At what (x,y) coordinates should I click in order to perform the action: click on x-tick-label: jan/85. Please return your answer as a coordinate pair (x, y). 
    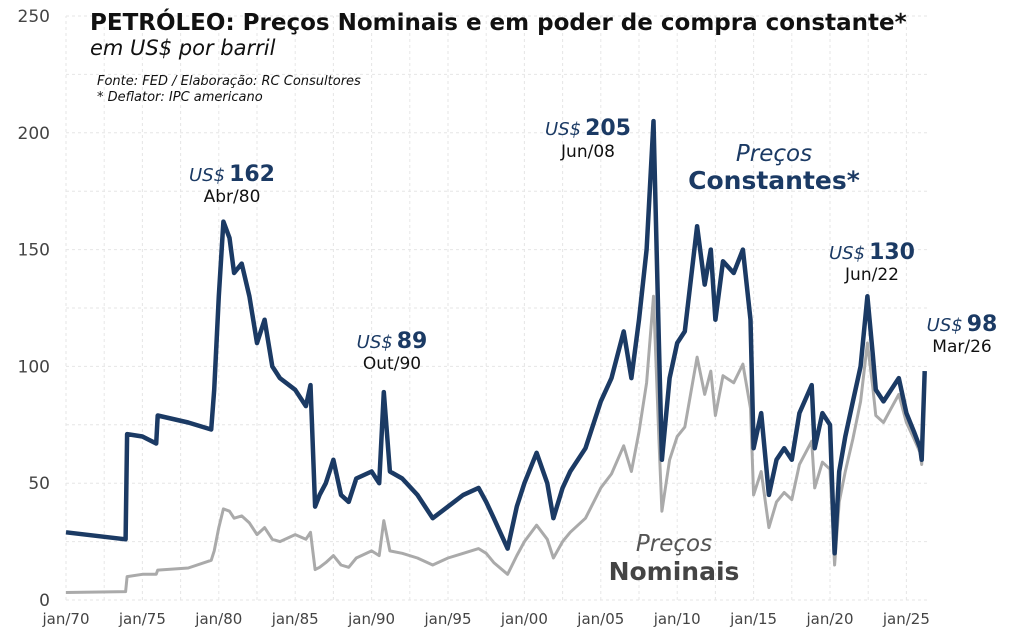
    Looking at the image, I should click on (295, 619).